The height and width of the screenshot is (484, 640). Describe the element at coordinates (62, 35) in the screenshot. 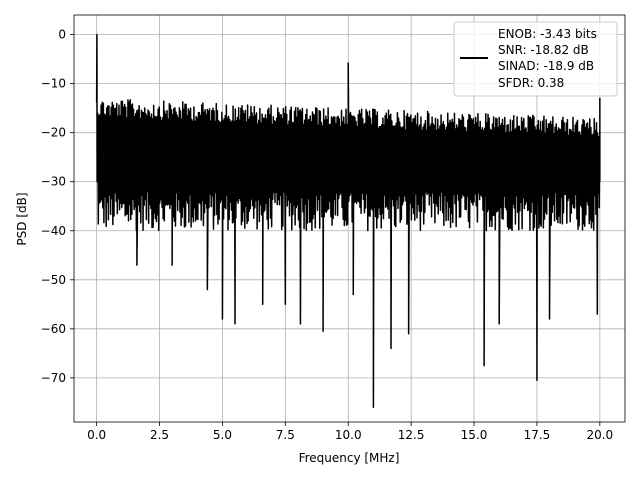

I see `y-tick-label: 0` at that location.